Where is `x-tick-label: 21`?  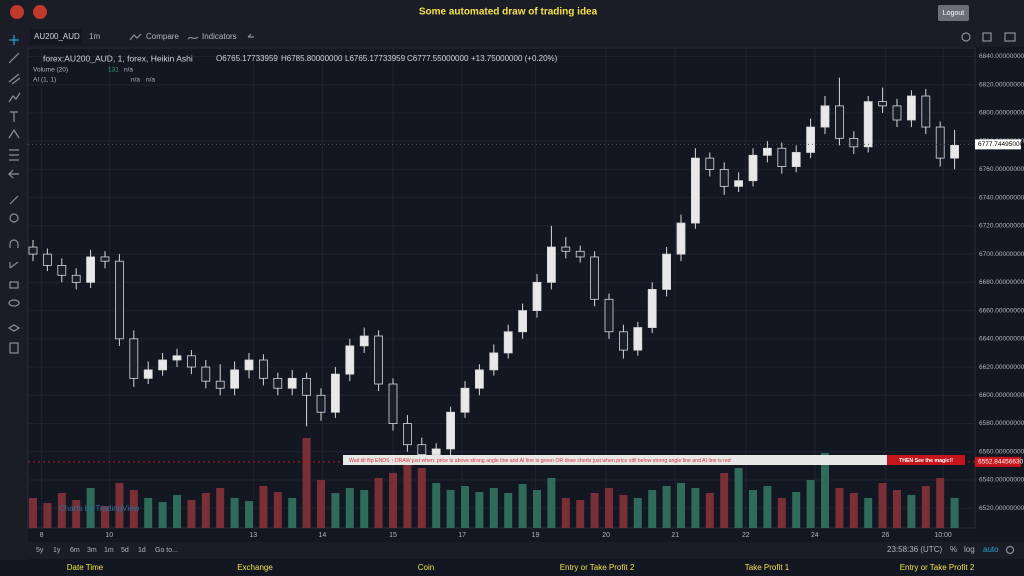
x-tick-label: 21 is located at coordinates (675, 535).